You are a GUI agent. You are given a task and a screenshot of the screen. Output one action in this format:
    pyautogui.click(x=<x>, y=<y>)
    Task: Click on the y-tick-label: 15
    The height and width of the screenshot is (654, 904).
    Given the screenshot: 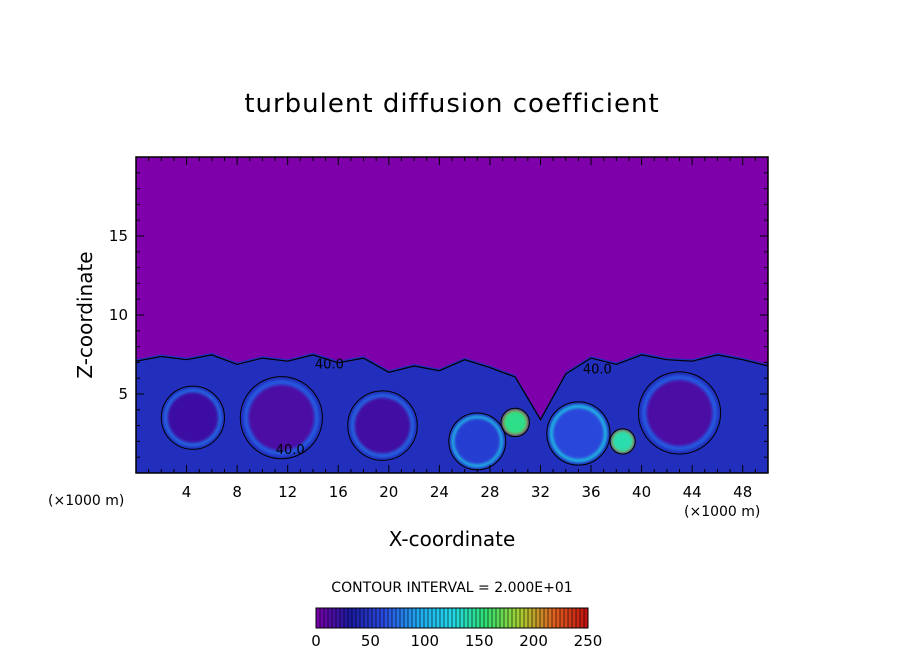 What is the action you would take?
    pyautogui.click(x=118, y=236)
    